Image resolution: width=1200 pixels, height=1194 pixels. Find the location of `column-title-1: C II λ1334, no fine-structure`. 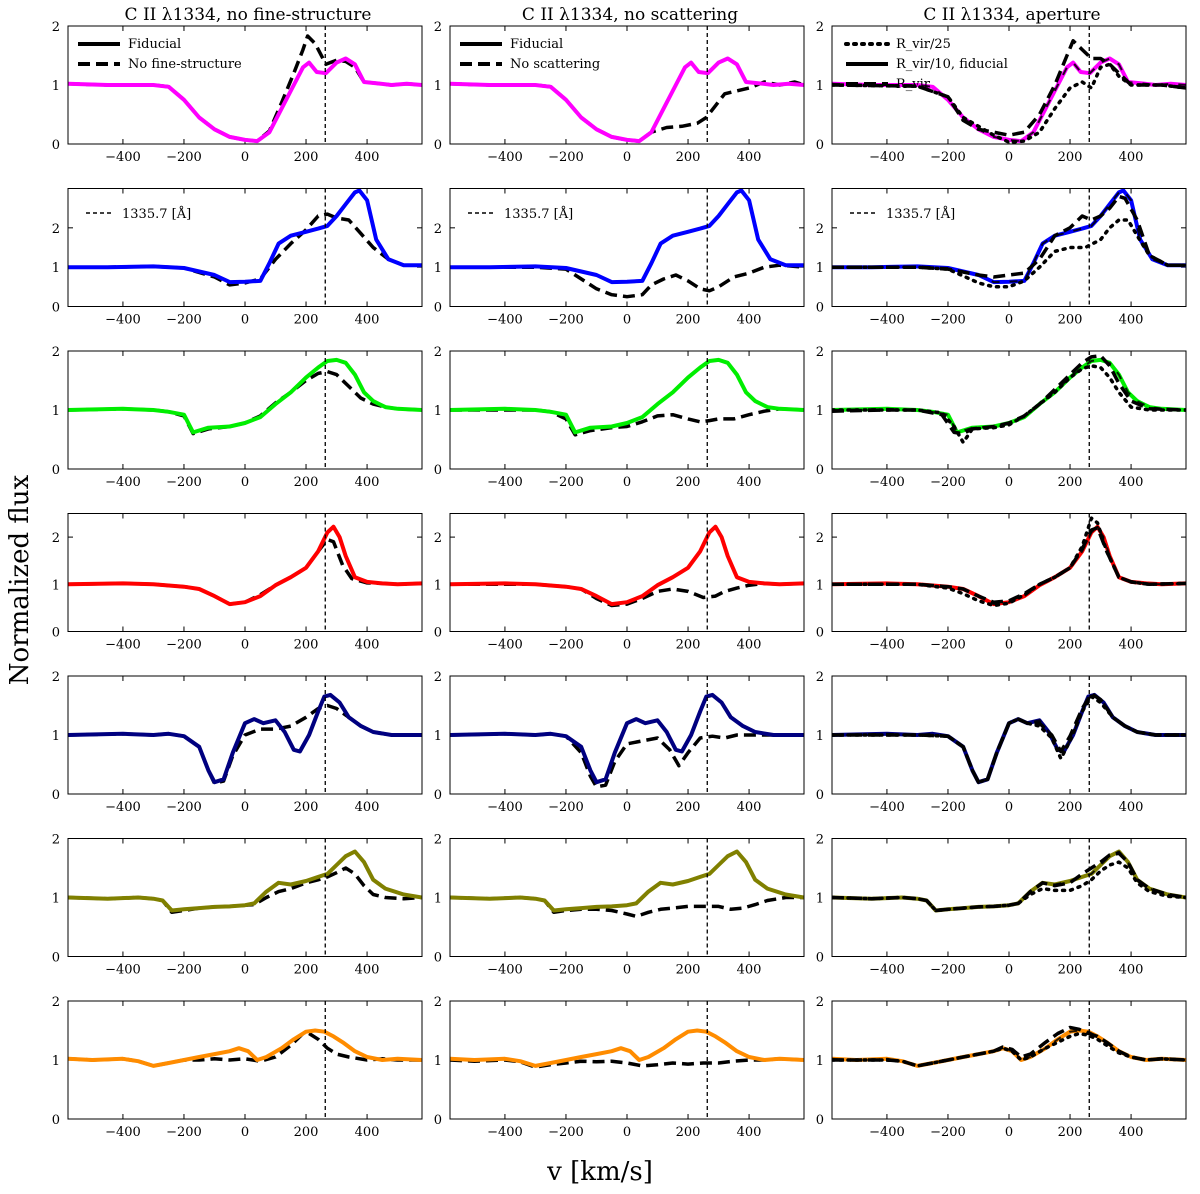

column-title-1: C II λ1334, no fine-structure is located at coordinates (248, 15).